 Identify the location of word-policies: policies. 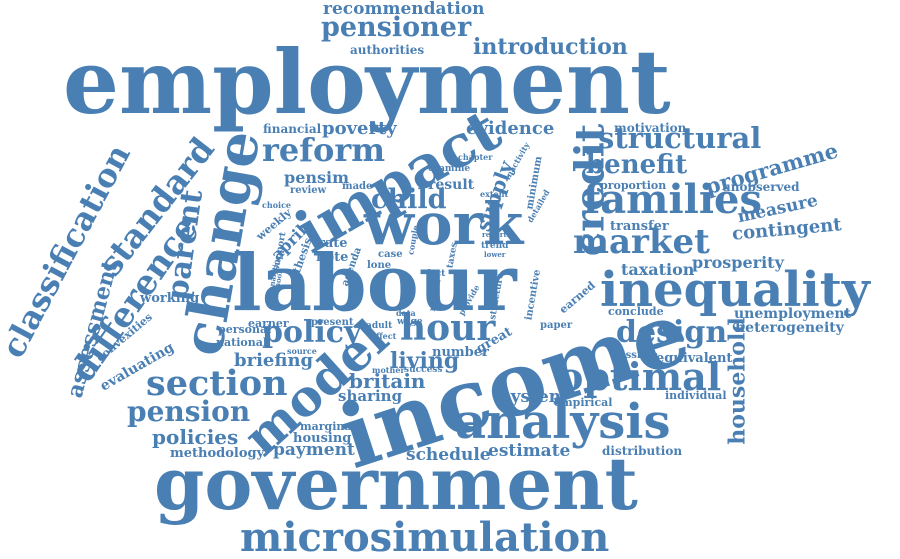
(195, 437).